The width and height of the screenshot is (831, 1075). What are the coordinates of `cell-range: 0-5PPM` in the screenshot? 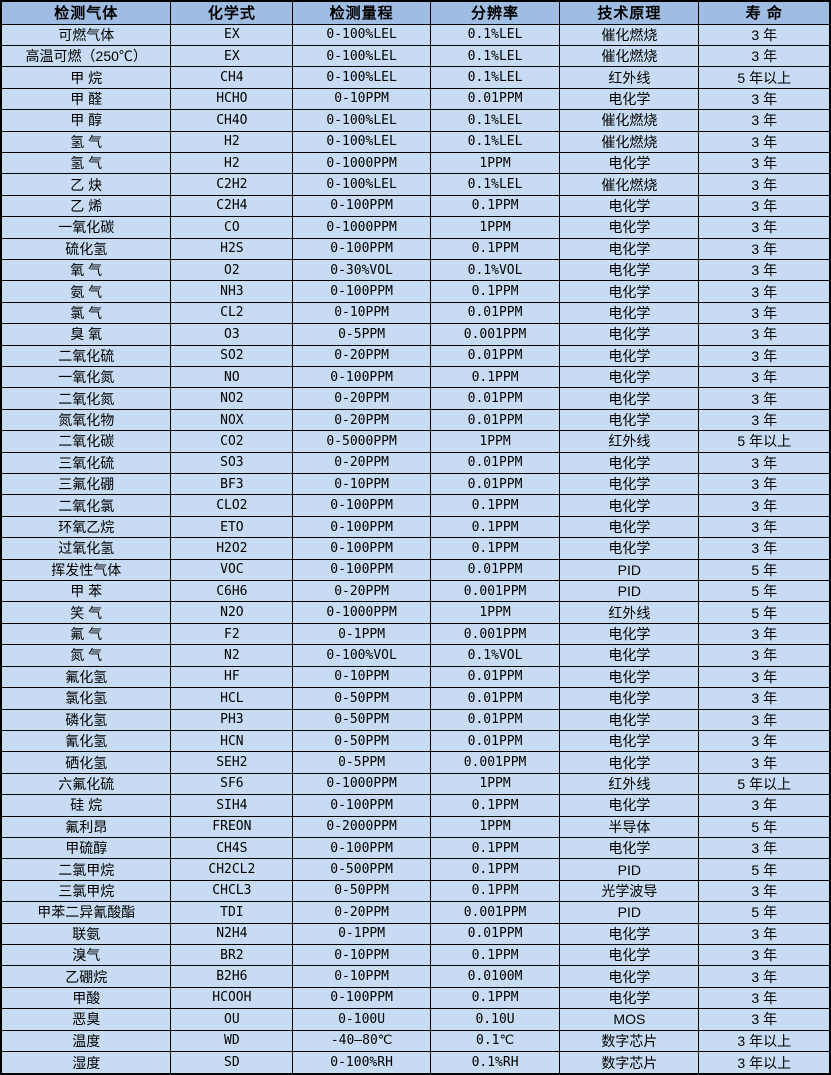 It's located at (361, 334).